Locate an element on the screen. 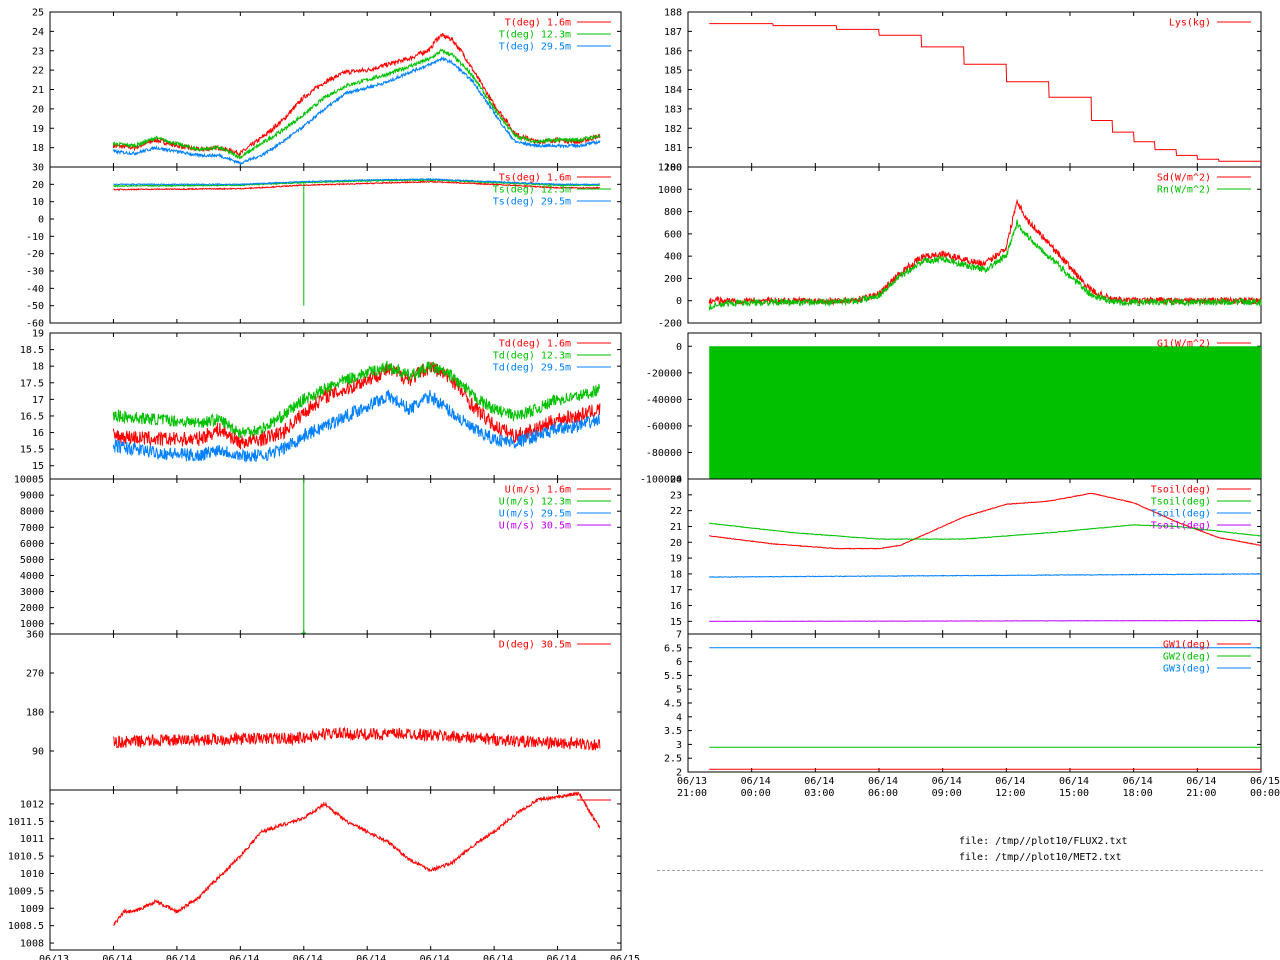  y-tick-label: 187 is located at coordinates (673, 32).